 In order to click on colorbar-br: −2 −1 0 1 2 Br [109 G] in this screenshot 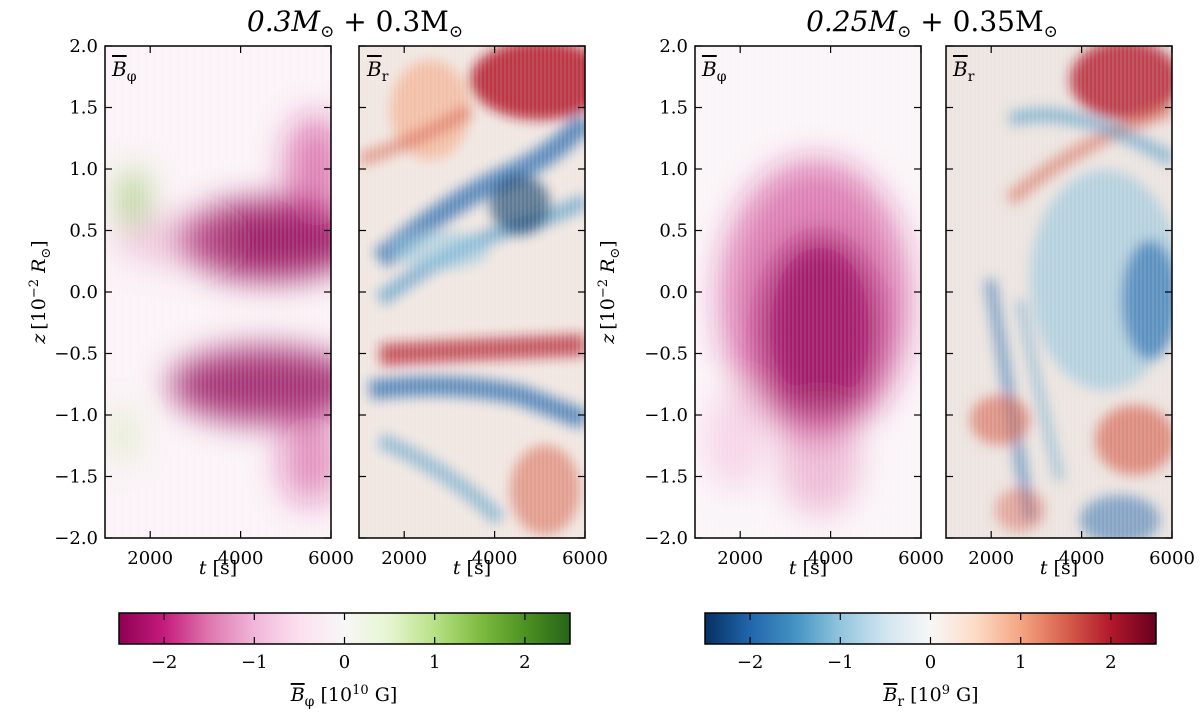, I will do `click(930, 661)`.